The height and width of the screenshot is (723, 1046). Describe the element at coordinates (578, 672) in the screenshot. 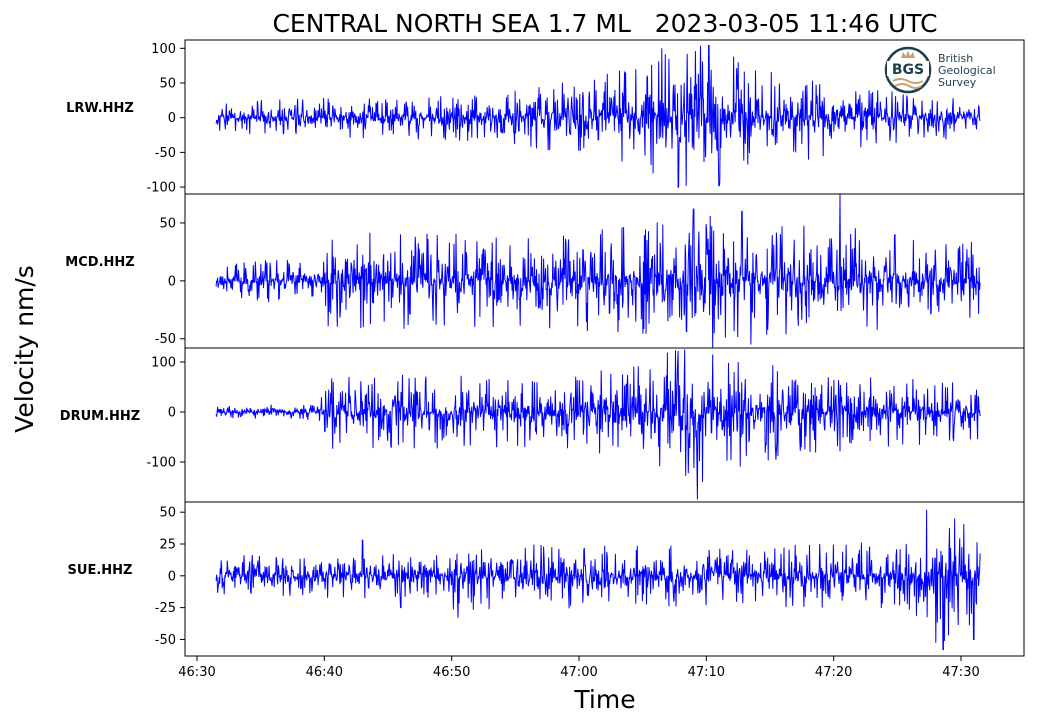

I see `x-tick-label: 47:00` at that location.